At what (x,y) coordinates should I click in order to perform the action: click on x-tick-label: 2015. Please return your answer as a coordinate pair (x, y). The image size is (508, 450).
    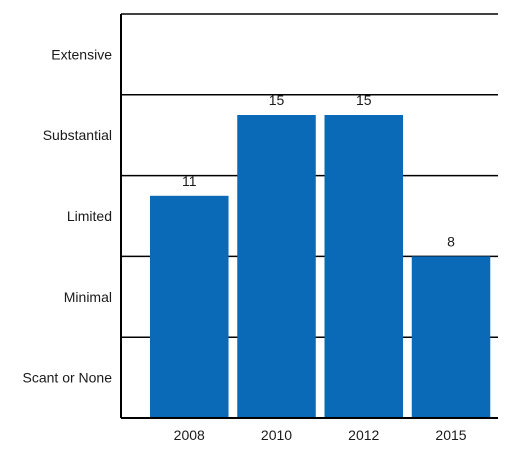
    Looking at the image, I should click on (450, 435).